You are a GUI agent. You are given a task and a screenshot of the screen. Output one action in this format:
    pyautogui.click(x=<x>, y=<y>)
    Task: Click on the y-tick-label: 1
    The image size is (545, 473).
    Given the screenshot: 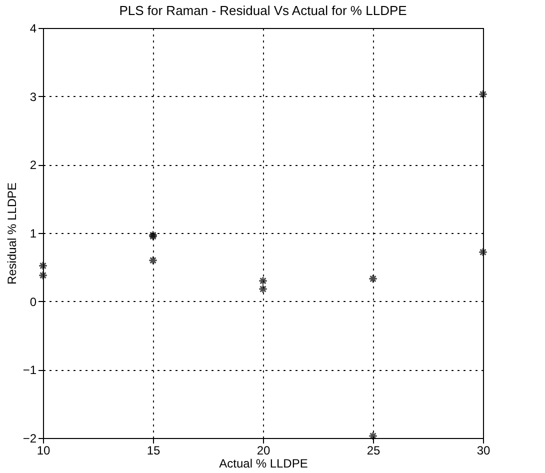 What is the action you would take?
    pyautogui.click(x=33, y=233)
    